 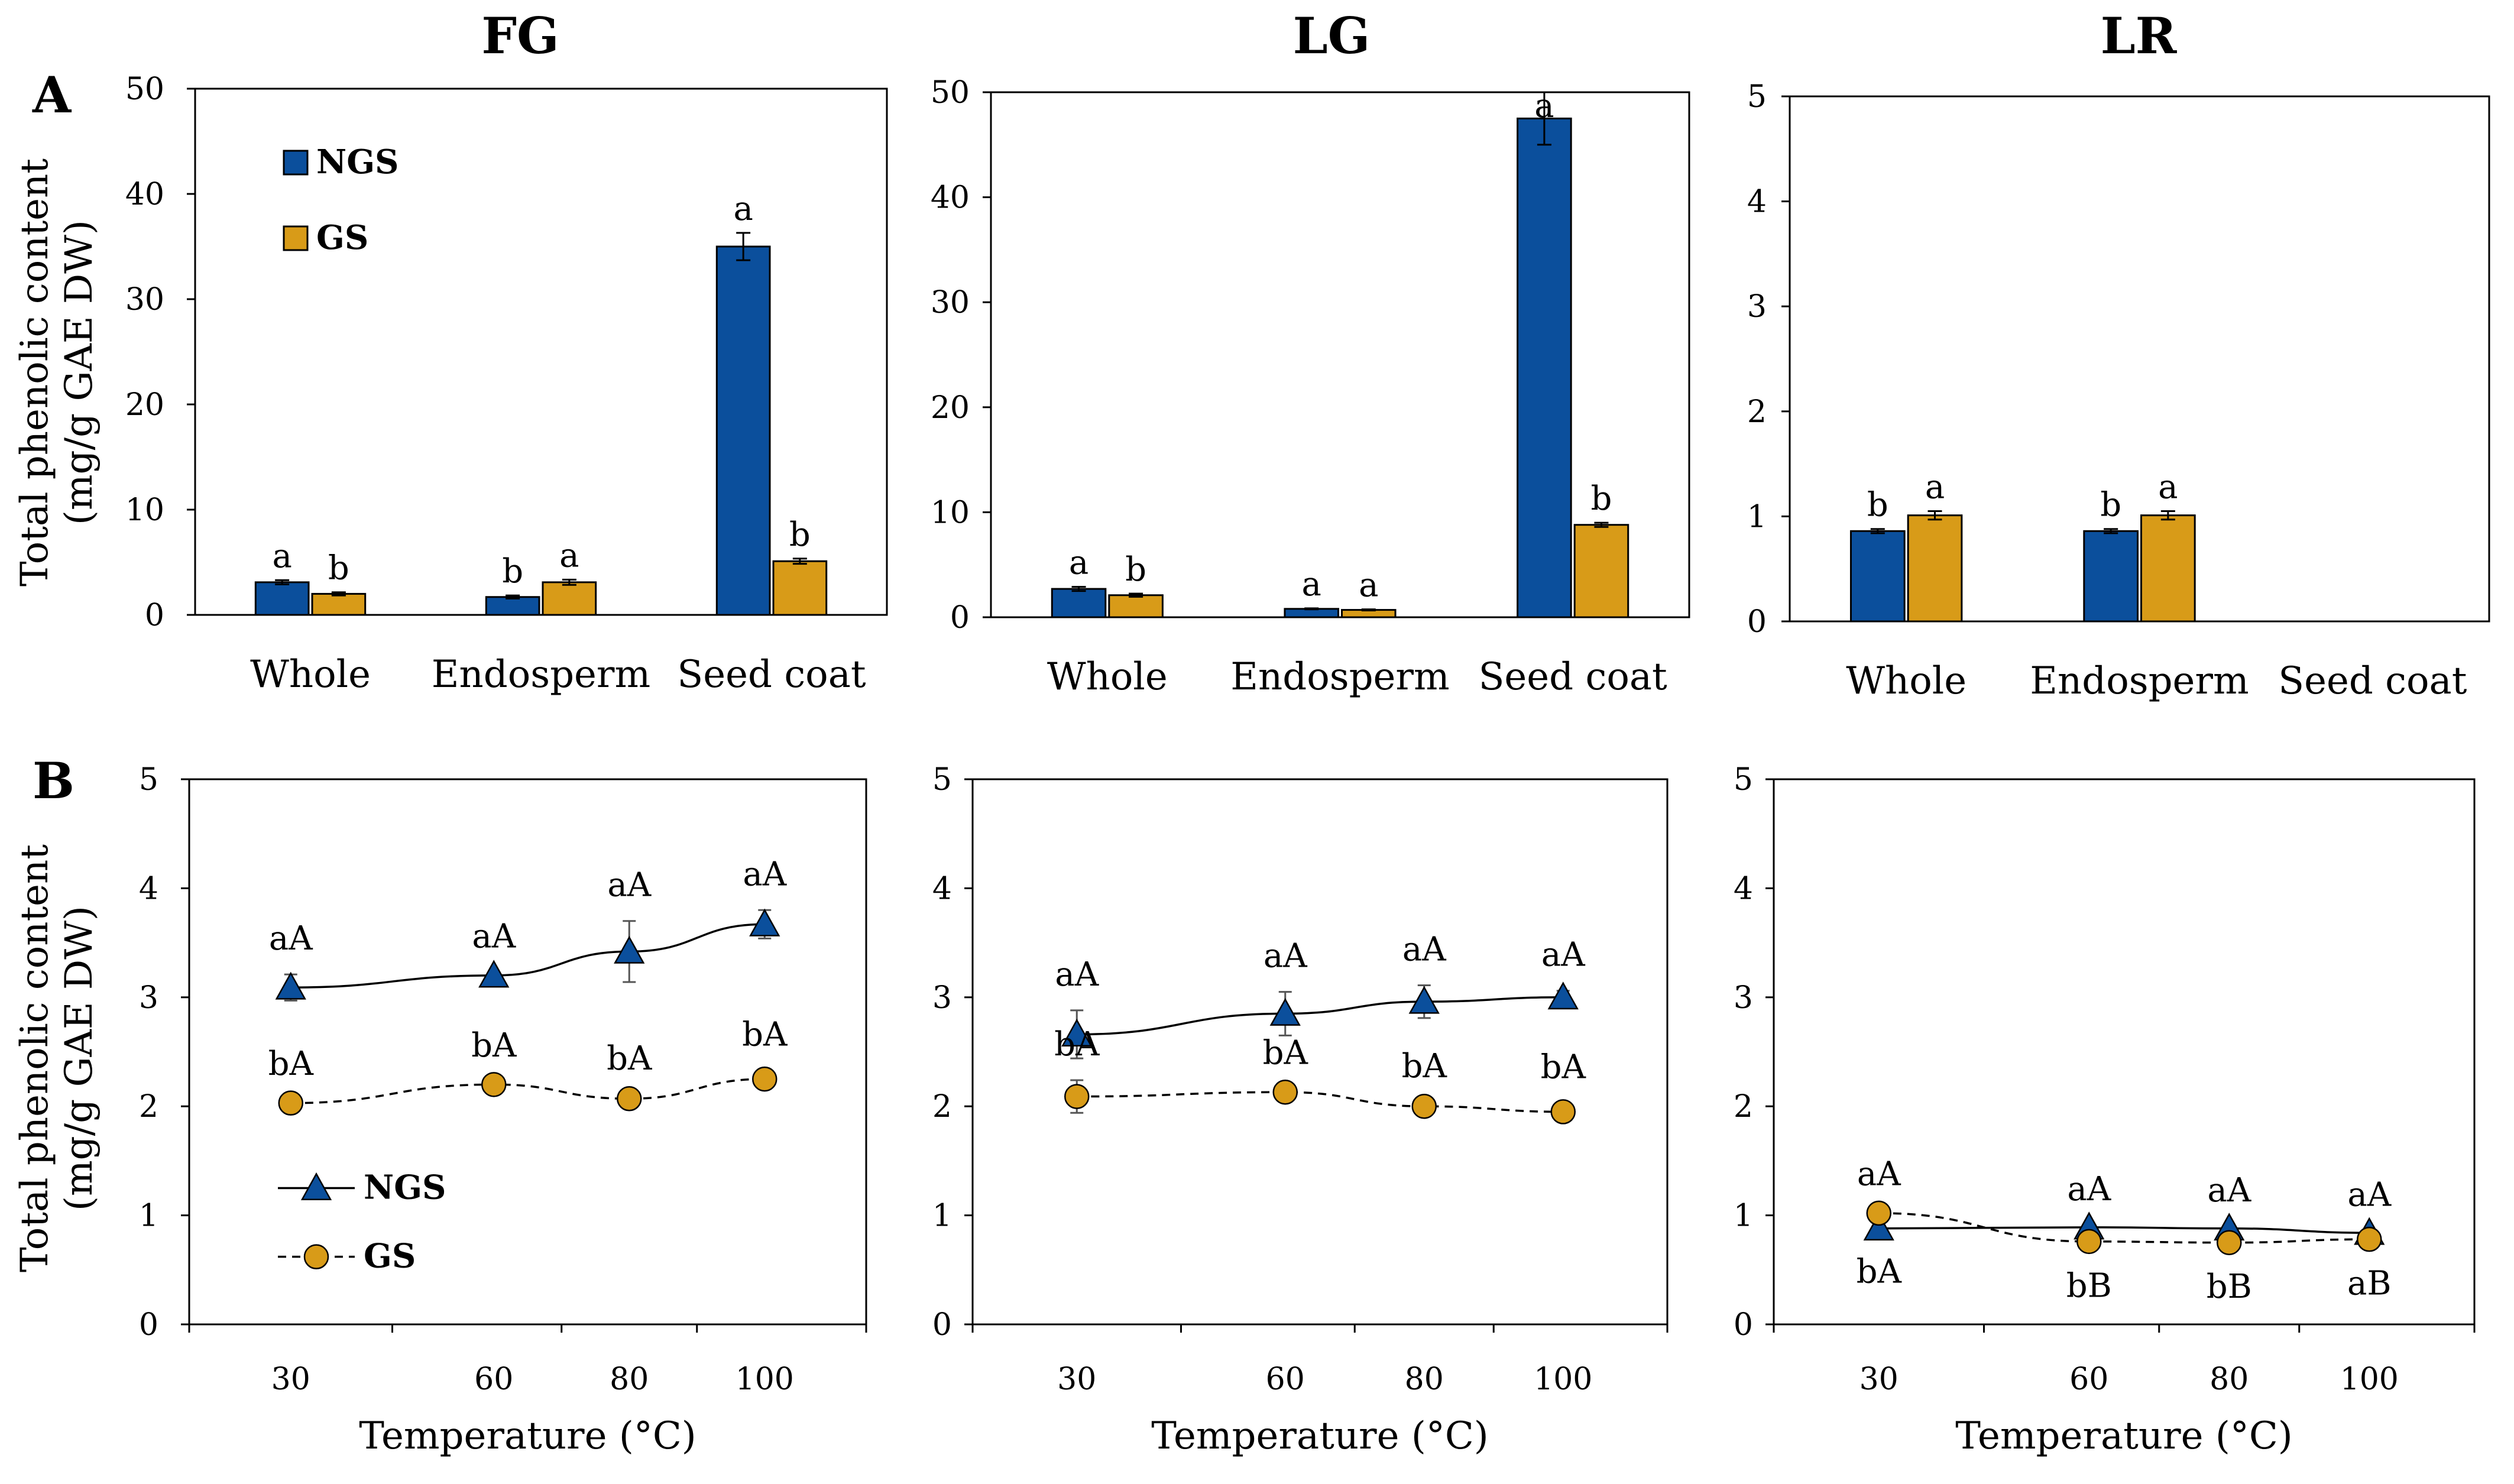 What do you see at coordinates (144, 194) in the screenshot?
I see `bar-fg-y-tick-label: 40` at bounding box center [144, 194].